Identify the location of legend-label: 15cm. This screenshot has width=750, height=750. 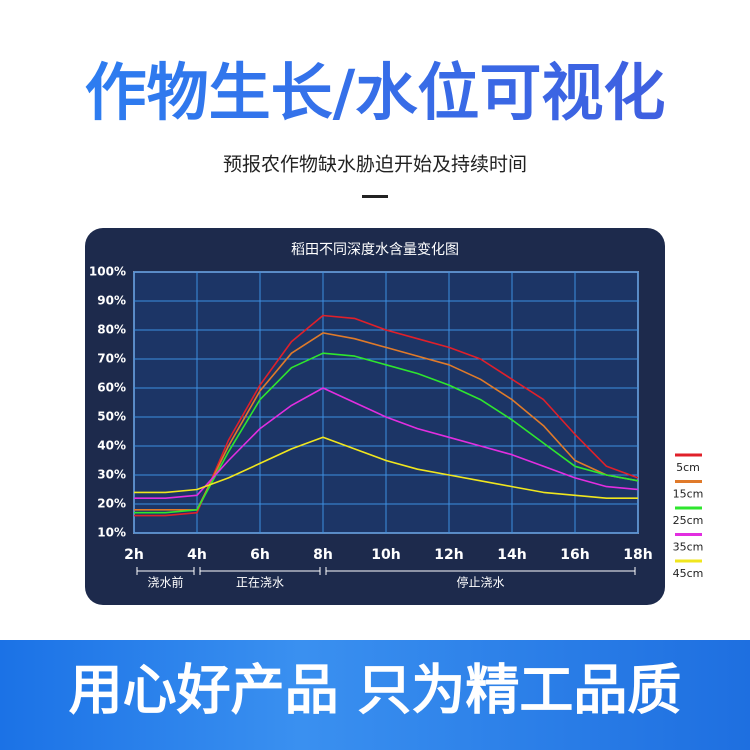
(688, 494).